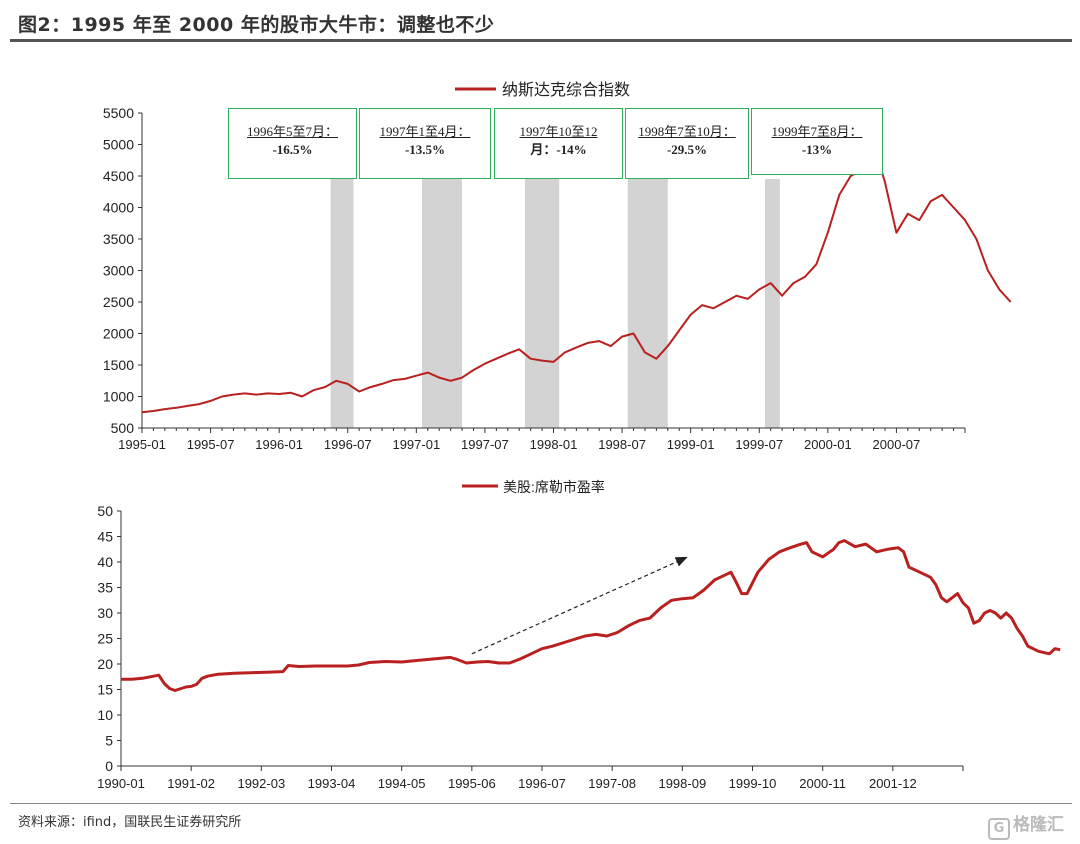 This screenshot has width=1080, height=844. What do you see at coordinates (118, 176) in the screenshot?
I see `y-tick-label: 4500` at bounding box center [118, 176].